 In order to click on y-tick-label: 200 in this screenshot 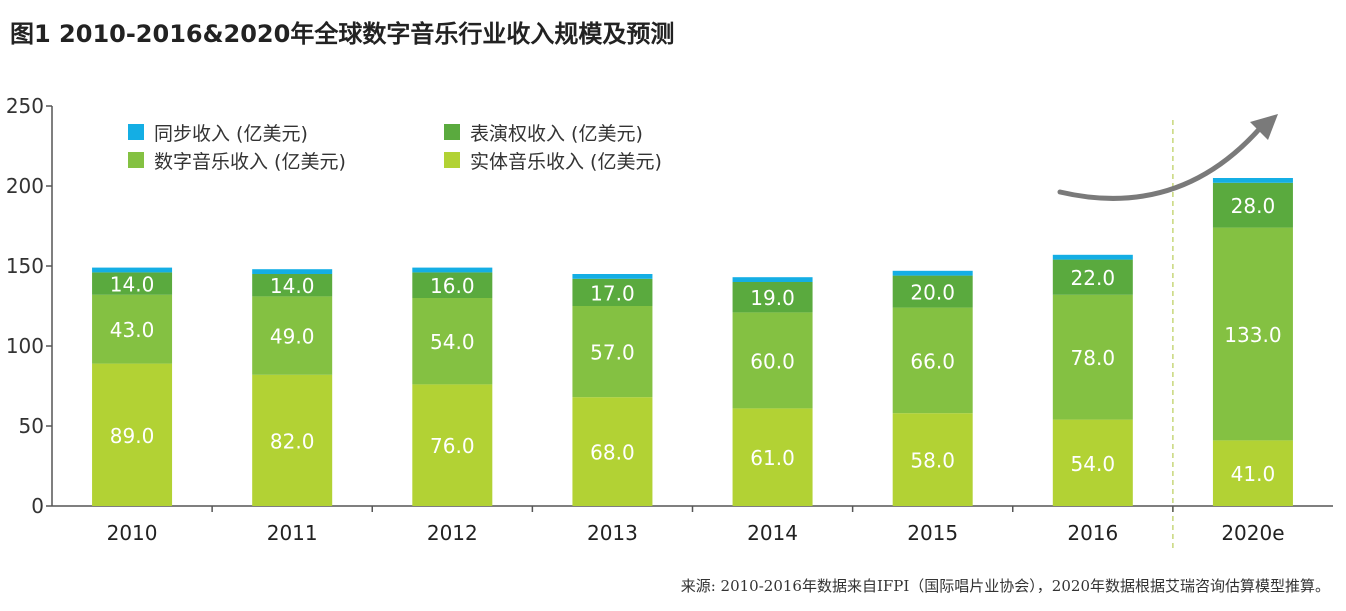, I will do `click(25, 186)`.